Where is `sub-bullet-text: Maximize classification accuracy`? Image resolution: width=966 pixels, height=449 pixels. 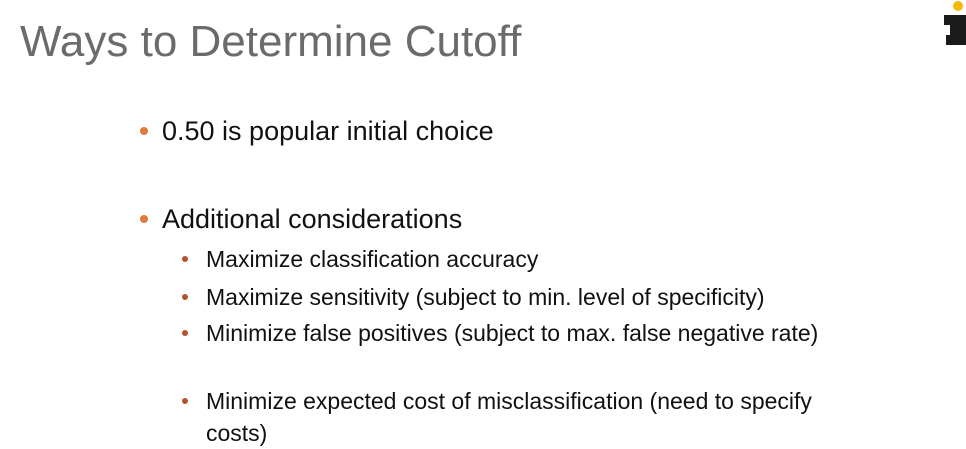
sub-bullet-text: Maximize classification accuracy is located at coordinates (372, 259).